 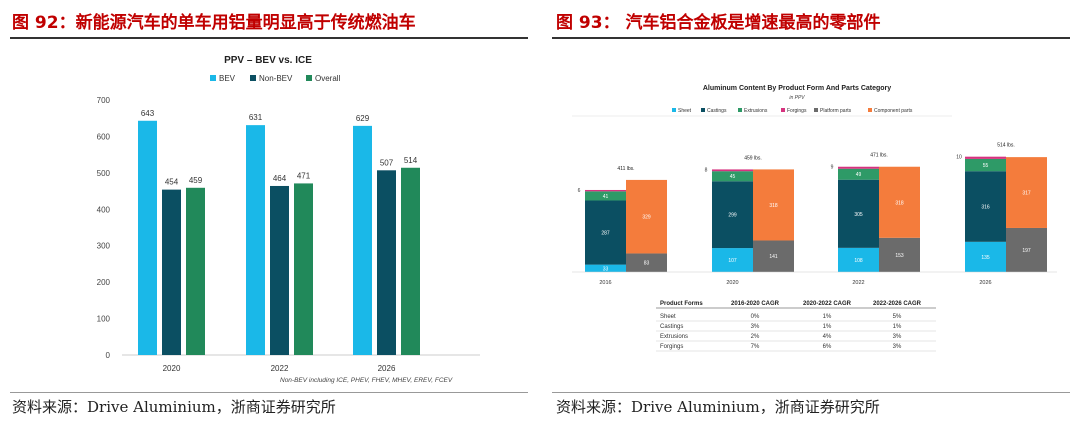 I want to click on segment-value-label: 153, so click(x=899, y=256).